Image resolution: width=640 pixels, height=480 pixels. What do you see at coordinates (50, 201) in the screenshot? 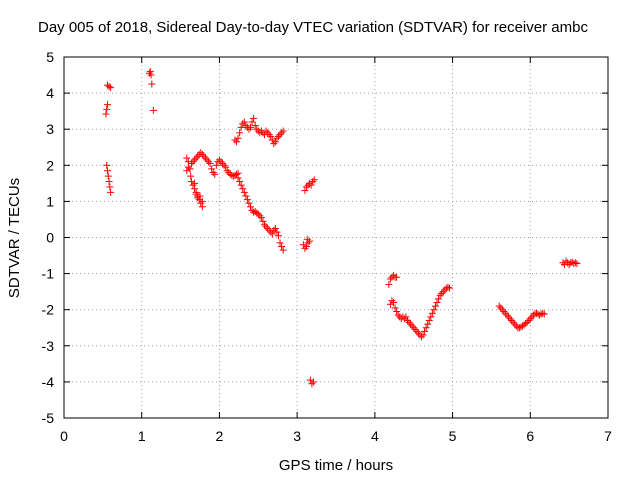
I see `y-tick-label: 1` at bounding box center [50, 201].